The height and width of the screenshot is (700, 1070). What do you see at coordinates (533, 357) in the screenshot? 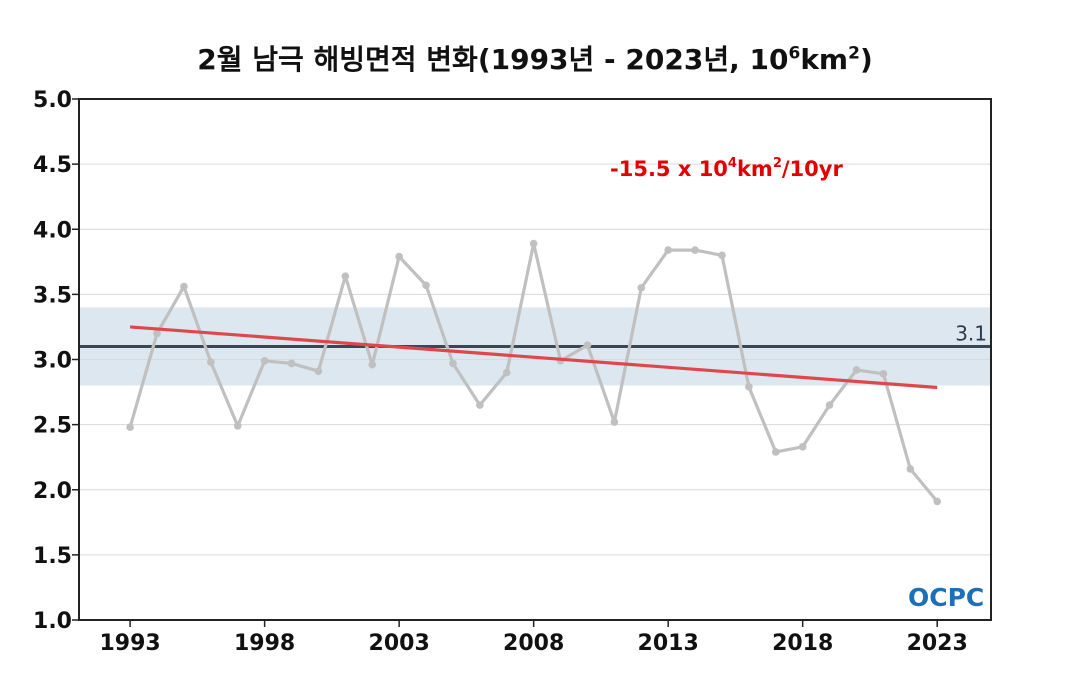
I see `trend-line` at bounding box center [533, 357].